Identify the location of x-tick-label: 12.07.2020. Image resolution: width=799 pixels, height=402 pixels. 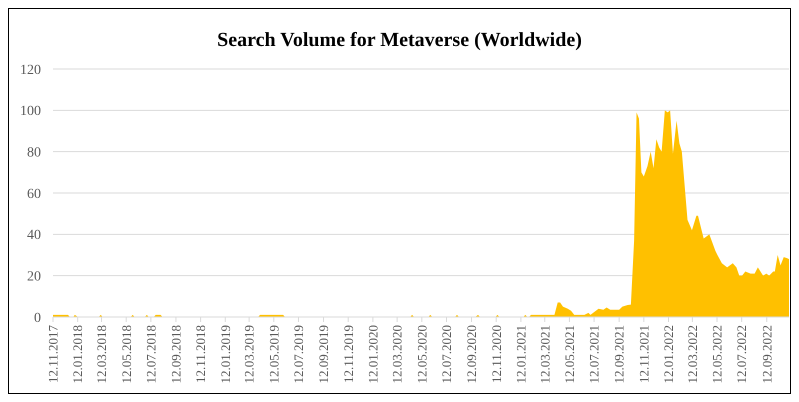
(446, 354).